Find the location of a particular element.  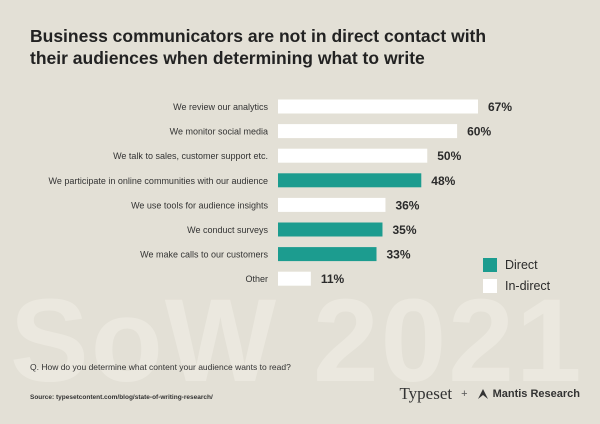

category-label: Other is located at coordinates (256, 279).